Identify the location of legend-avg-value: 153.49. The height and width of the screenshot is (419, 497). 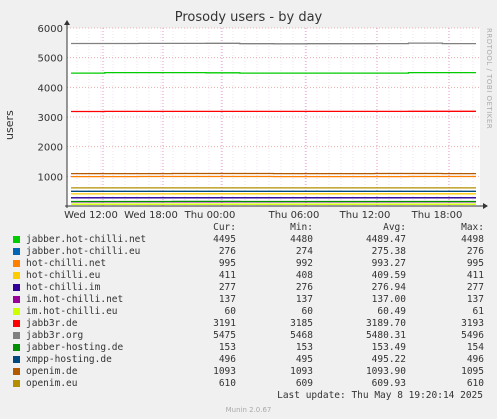
(388, 347).